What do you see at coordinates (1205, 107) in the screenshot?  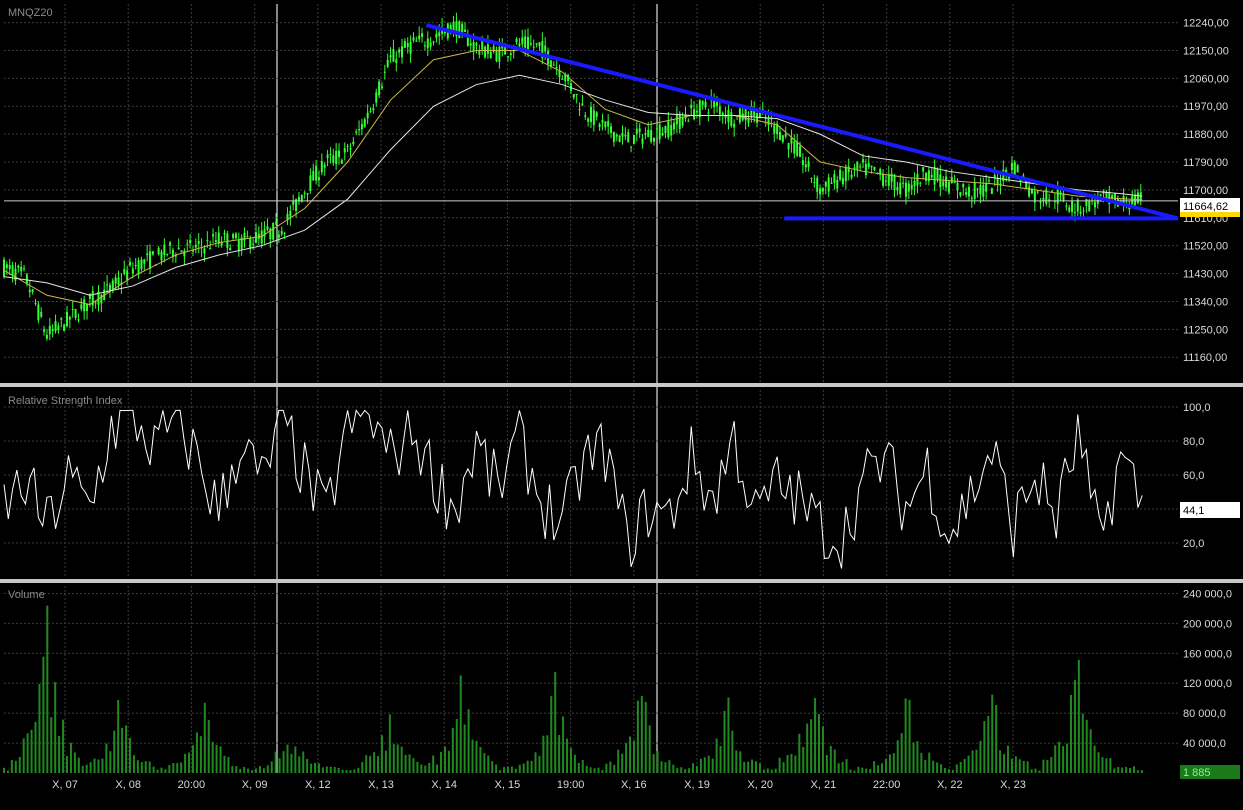 I see `price-tick-label: 11970,00` at bounding box center [1205, 107].